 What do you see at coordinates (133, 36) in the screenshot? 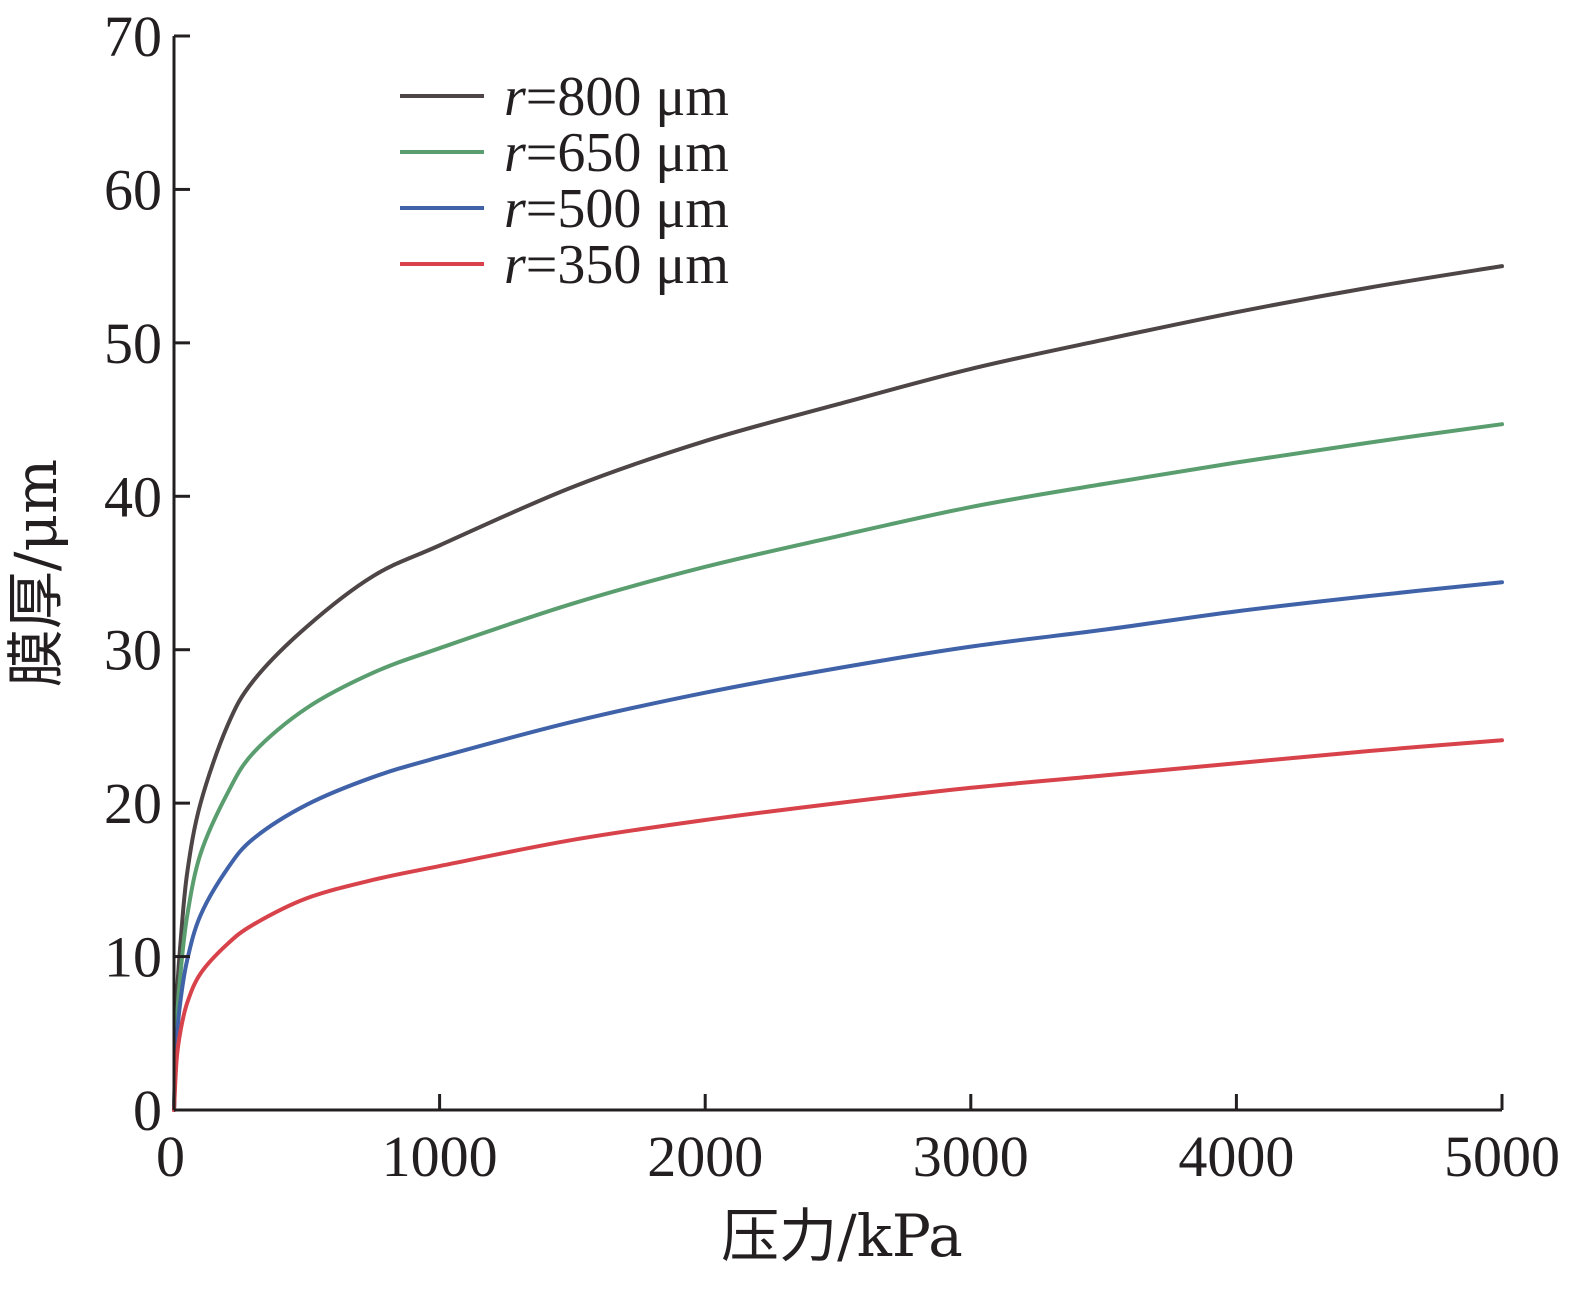
I see `y-tick-label: 70` at bounding box center [133, 36].